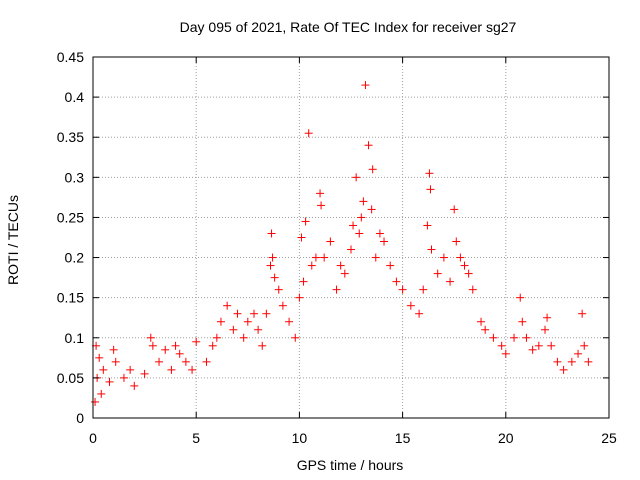  I want to click on x-axis-label: GPS time / hours, so click(350, 465).